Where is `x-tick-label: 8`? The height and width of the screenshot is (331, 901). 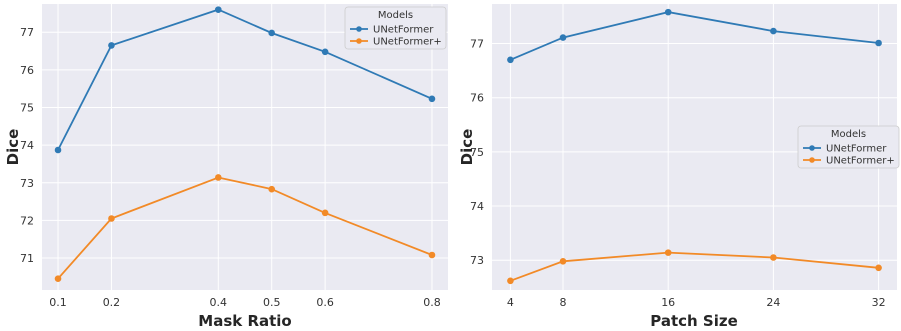 x-tick-label: 8 is located at coordinates (563, 302).